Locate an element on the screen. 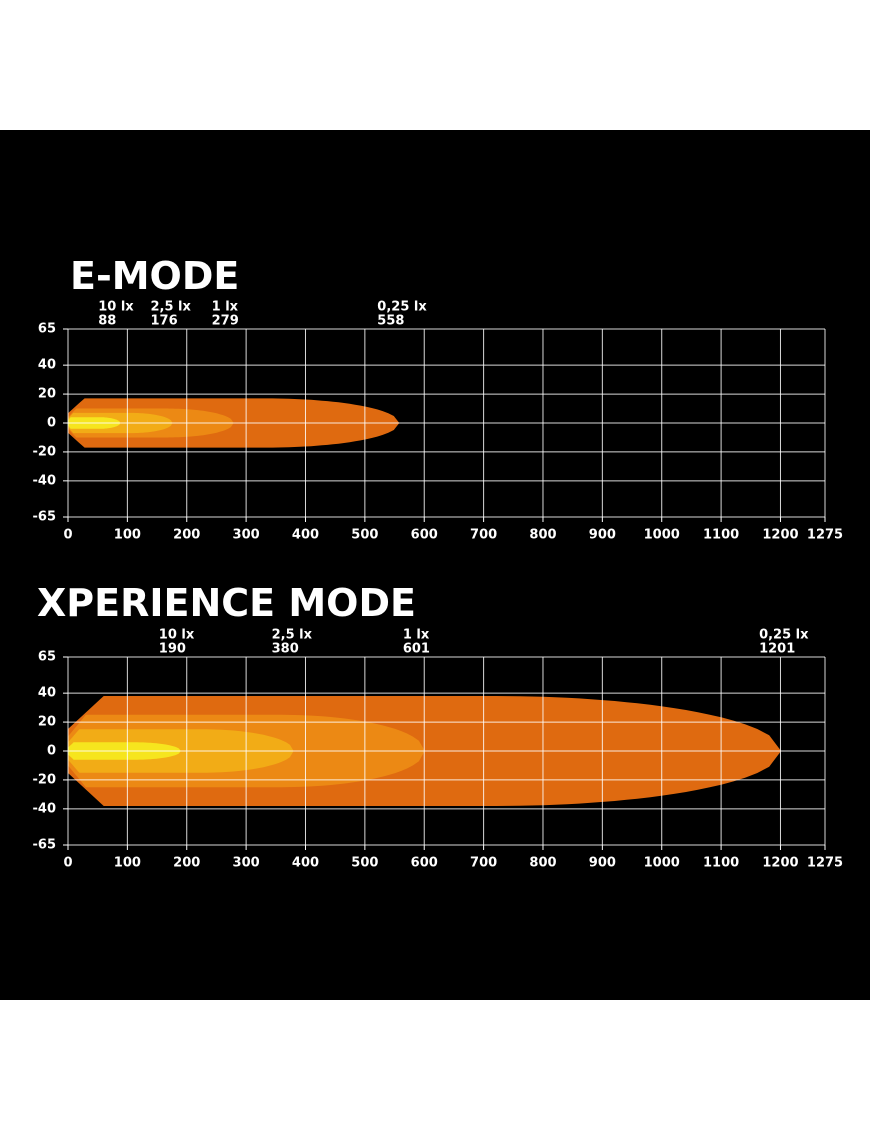 The width and height of the screenshot is (870, 1131). distance-label: 279 is located at coordinates (225, 321).